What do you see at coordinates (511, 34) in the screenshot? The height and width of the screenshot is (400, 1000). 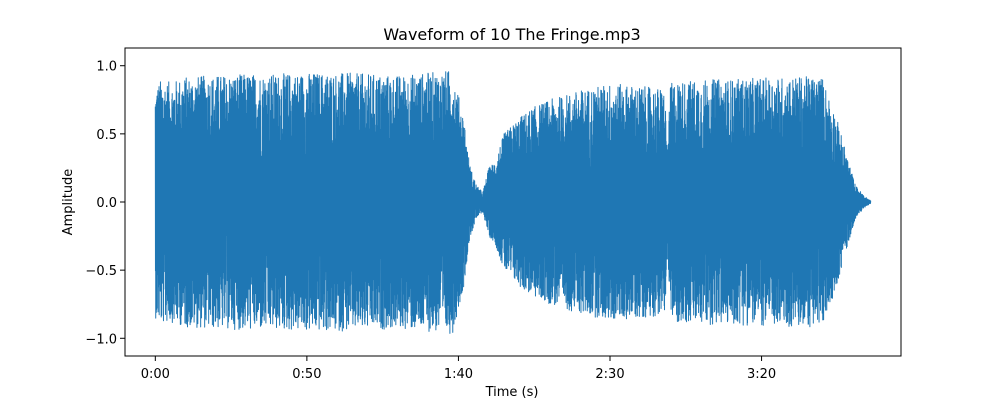 I see `chart-title: Waveform of 10 The Fringe.mp3` at bounding box center [511, 34].